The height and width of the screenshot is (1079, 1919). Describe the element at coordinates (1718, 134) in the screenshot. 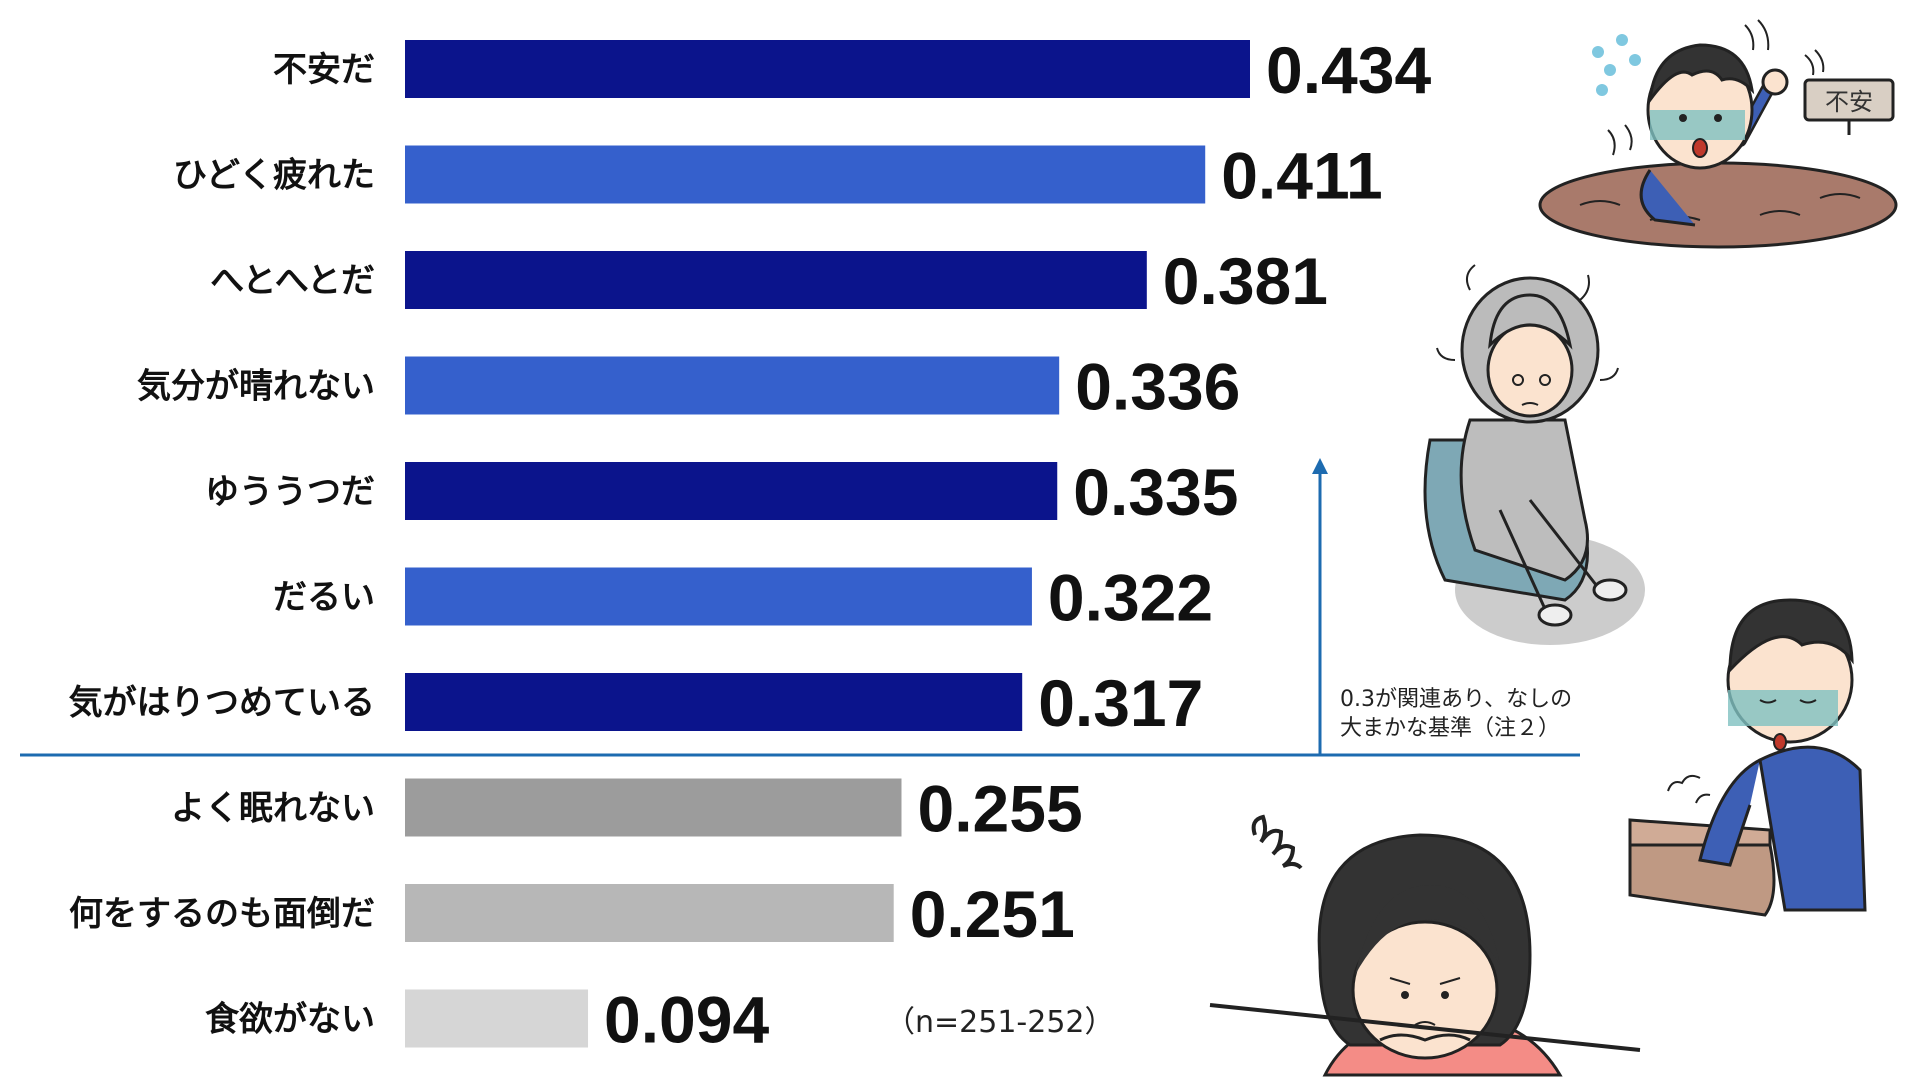

I see `anxious-boy-illustration: 不安` at that location.